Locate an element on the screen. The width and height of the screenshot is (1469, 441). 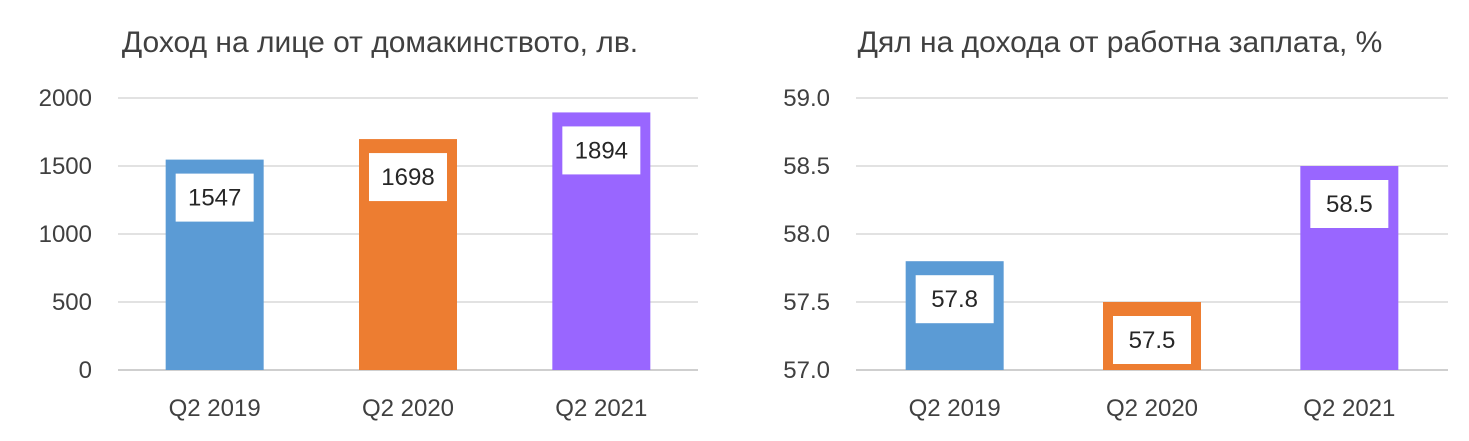
data-label: 57.8 is located at coordinates (954, 299).